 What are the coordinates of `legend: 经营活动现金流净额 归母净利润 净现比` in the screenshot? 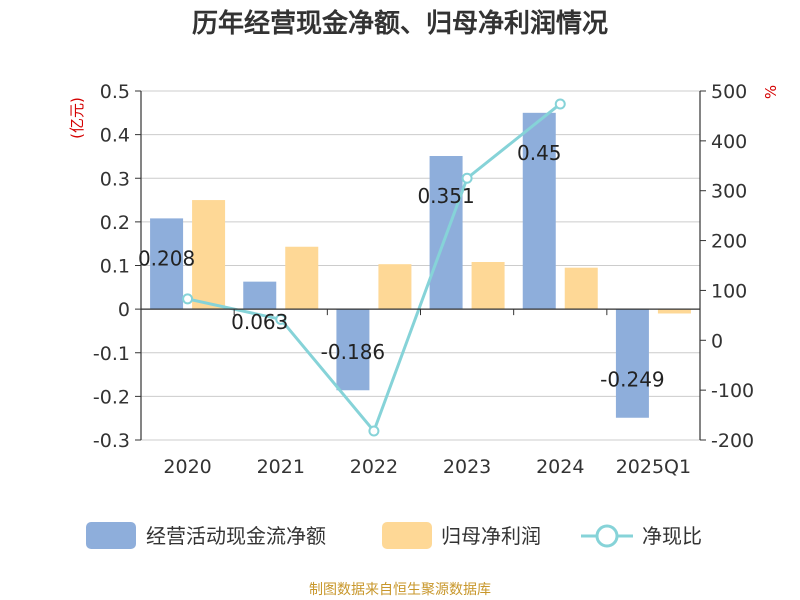 It's located at (394, 535).